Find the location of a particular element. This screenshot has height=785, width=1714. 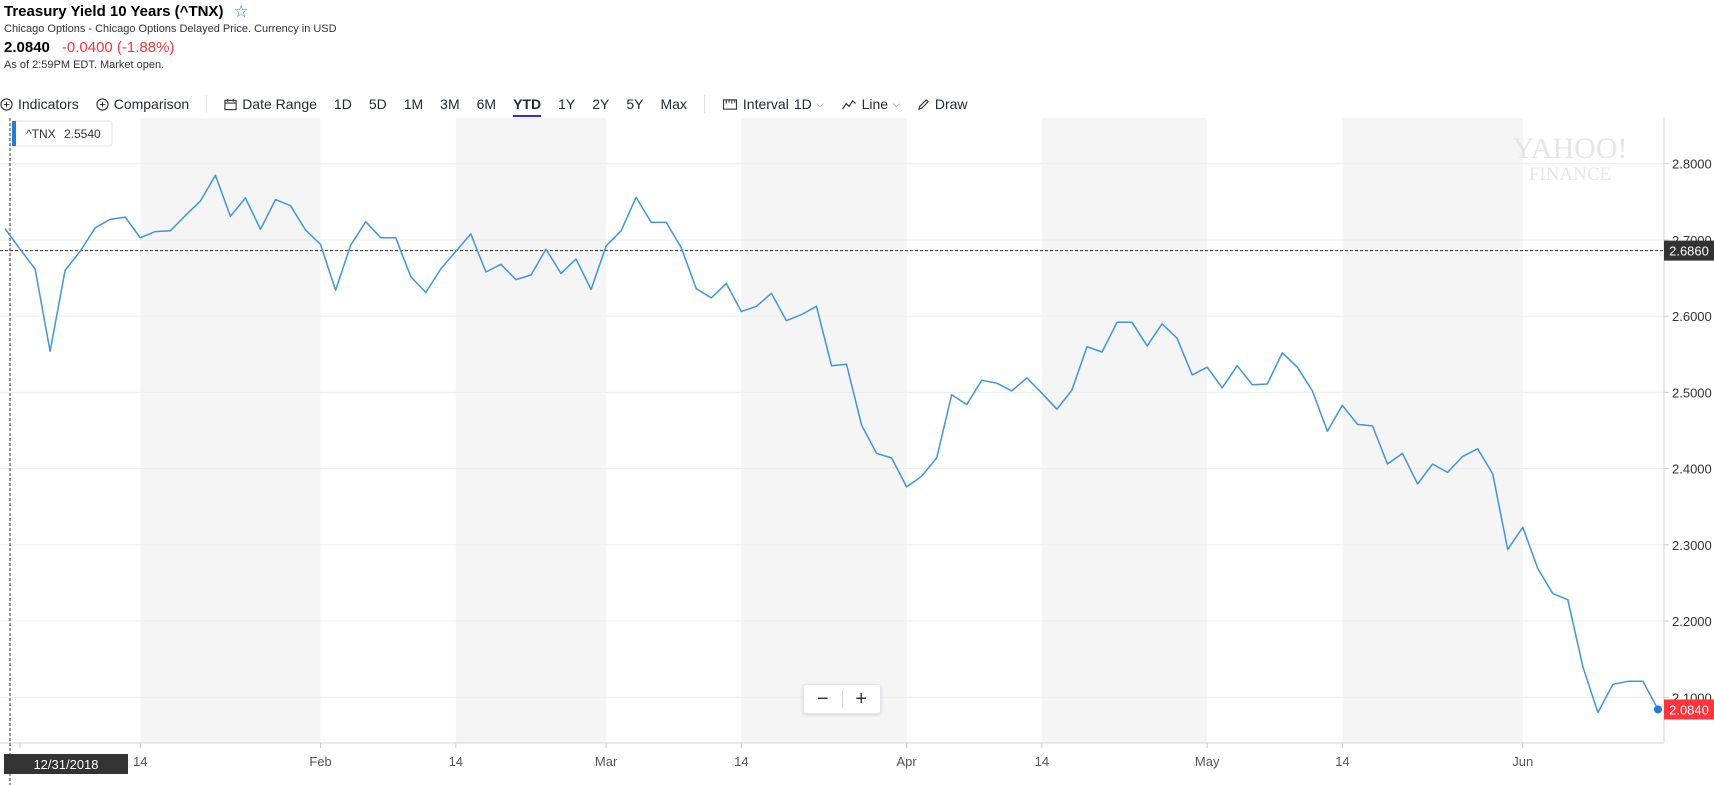

zoom-in-button: + is located at coordinates (861, 699).